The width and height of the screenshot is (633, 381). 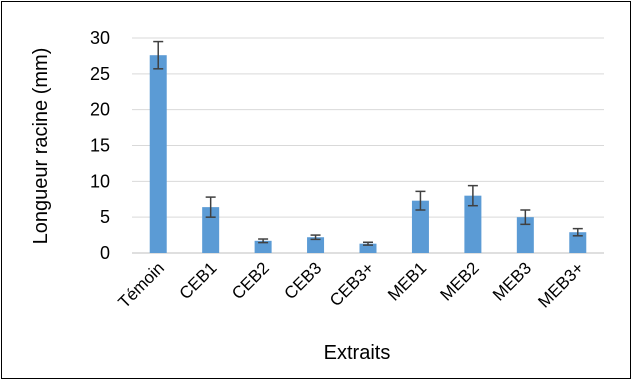 I want to click on x-tick-label: MEB1, so click(x=407, y=281).